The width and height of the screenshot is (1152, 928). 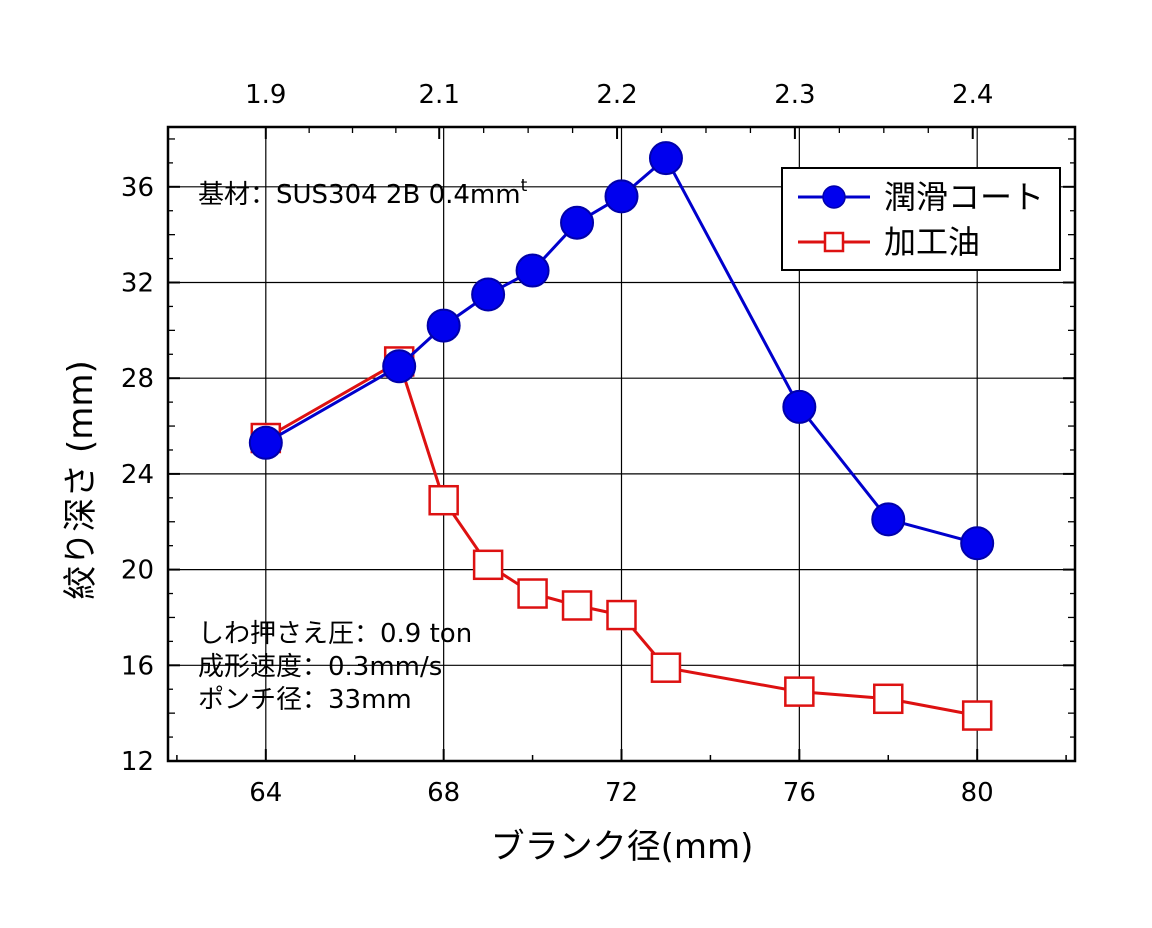 I want to click on condition-line: 成形速度：0.3mm/s, so click(x=320, y=667).